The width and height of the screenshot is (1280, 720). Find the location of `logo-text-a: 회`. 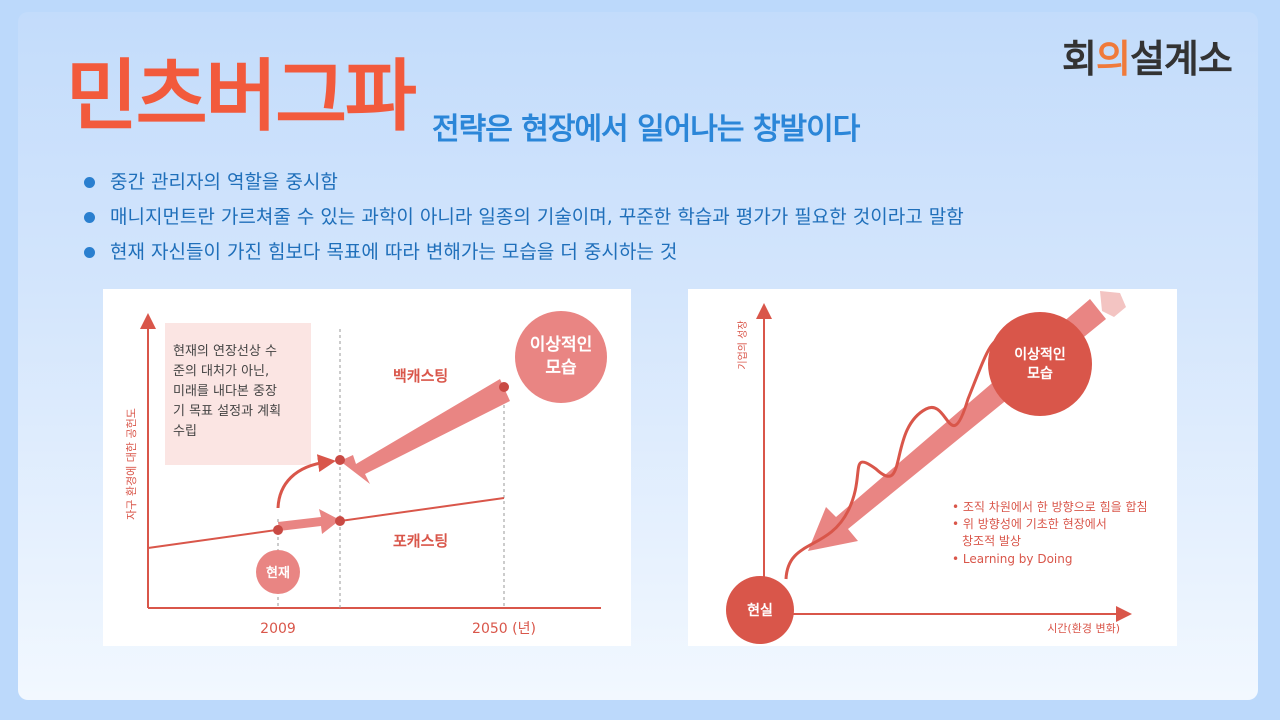

logo-text-a: 회 is located at coordinates (1079, 59).